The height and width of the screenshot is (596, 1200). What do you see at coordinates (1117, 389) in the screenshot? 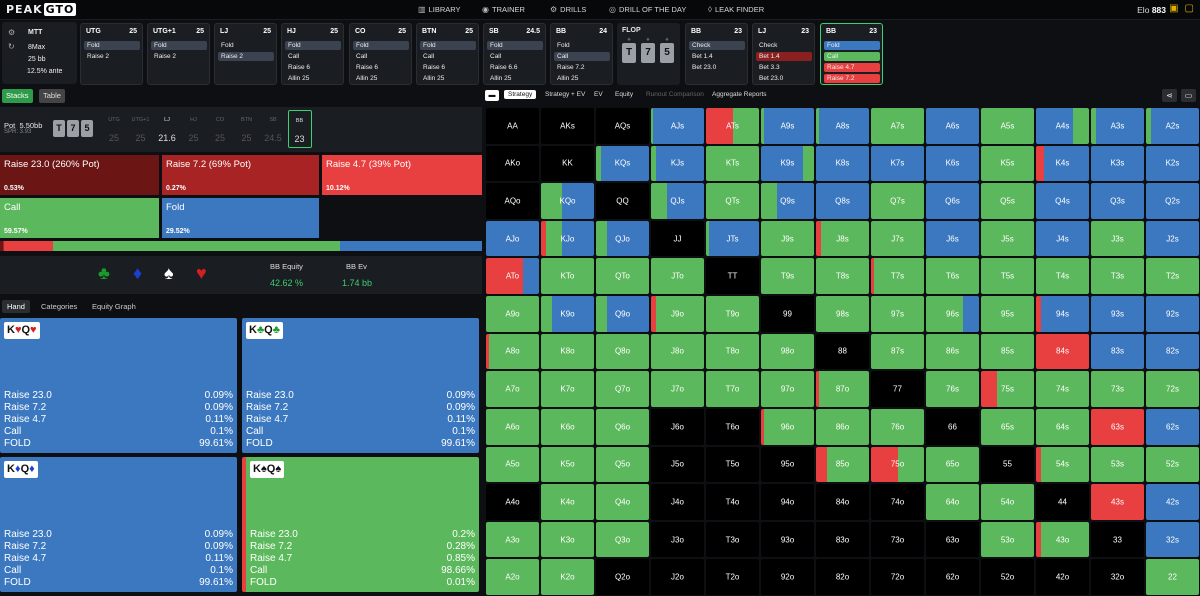
I see `range-cell: 73s` at bounding box center [1117, 389].